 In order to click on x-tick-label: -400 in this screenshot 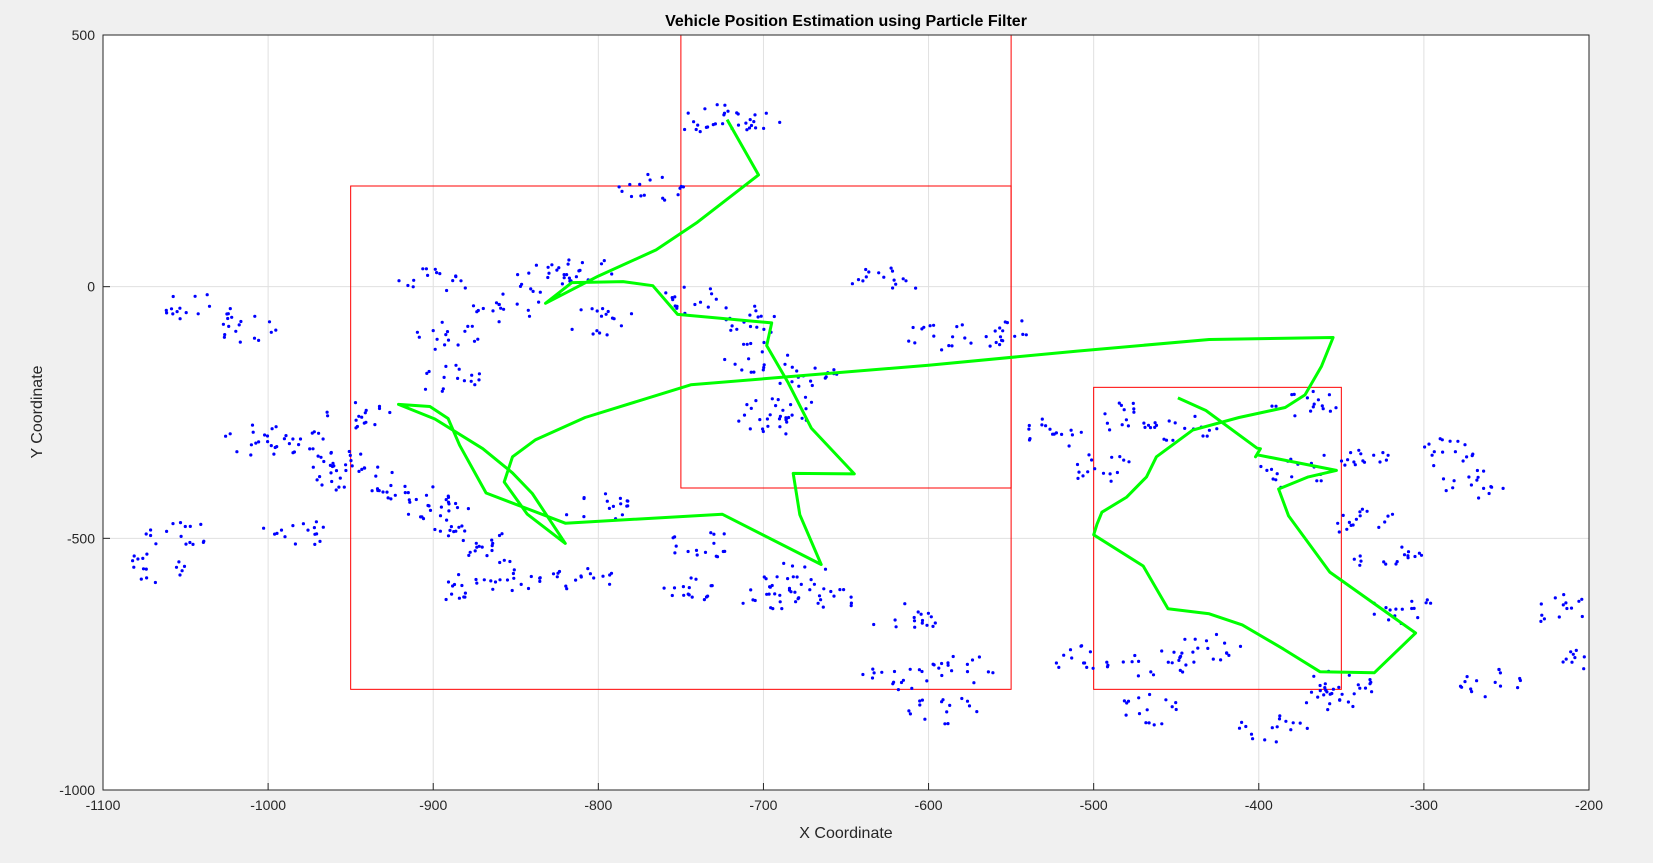, I will do `click(1259, 805)`.